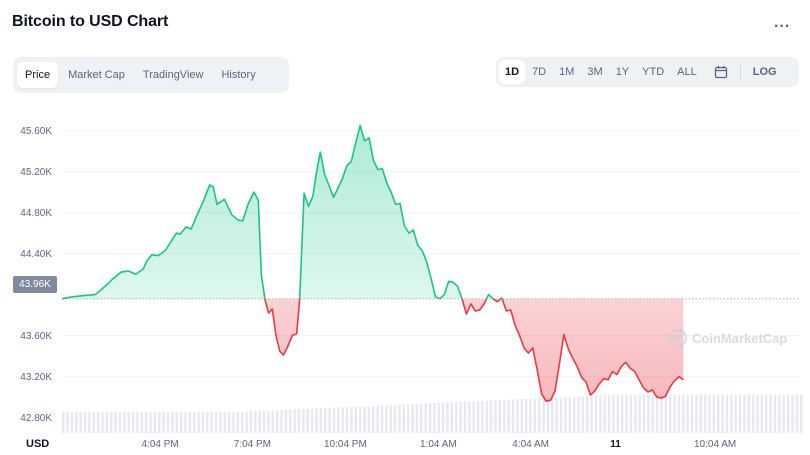 The image size is (810, 455). What do you see at coordinates (36, 418) in the screenshot?
I see `y-tick-label: 42.80K` at bounding box center [36, 418].